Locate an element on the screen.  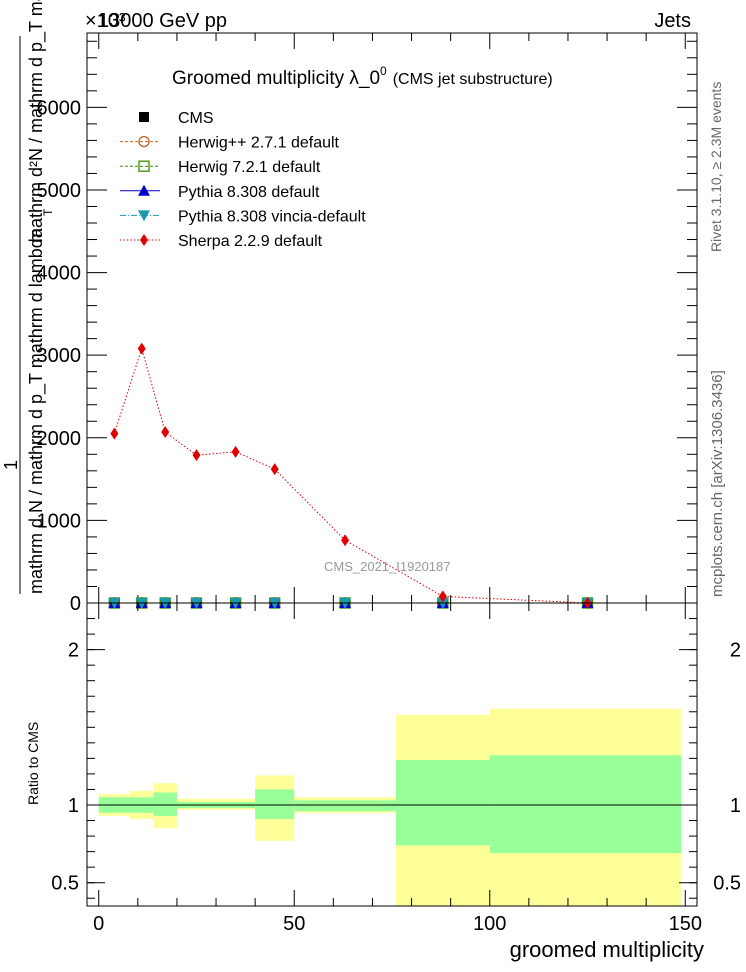
exponent-label: ×10³ is located at coordinates (105, 21).